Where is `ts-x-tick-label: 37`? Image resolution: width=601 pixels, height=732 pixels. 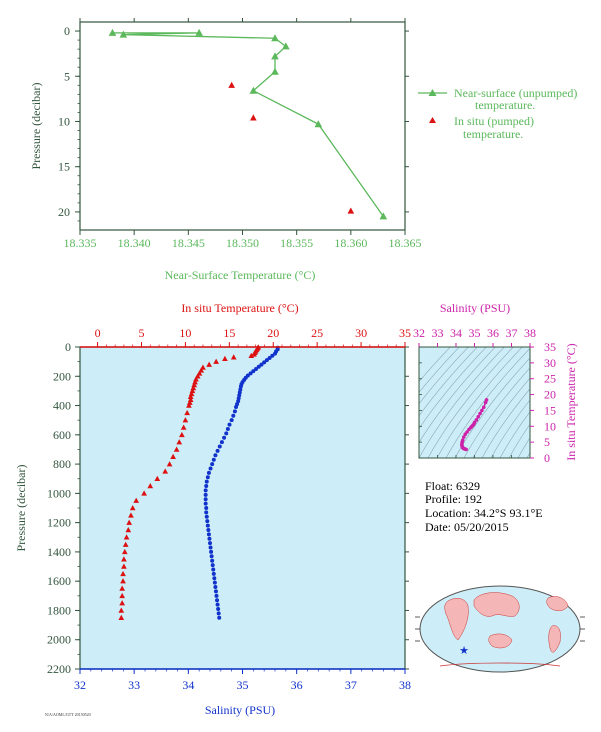 ts-x-tick-label: 37 is located at coordinates (512, 333).